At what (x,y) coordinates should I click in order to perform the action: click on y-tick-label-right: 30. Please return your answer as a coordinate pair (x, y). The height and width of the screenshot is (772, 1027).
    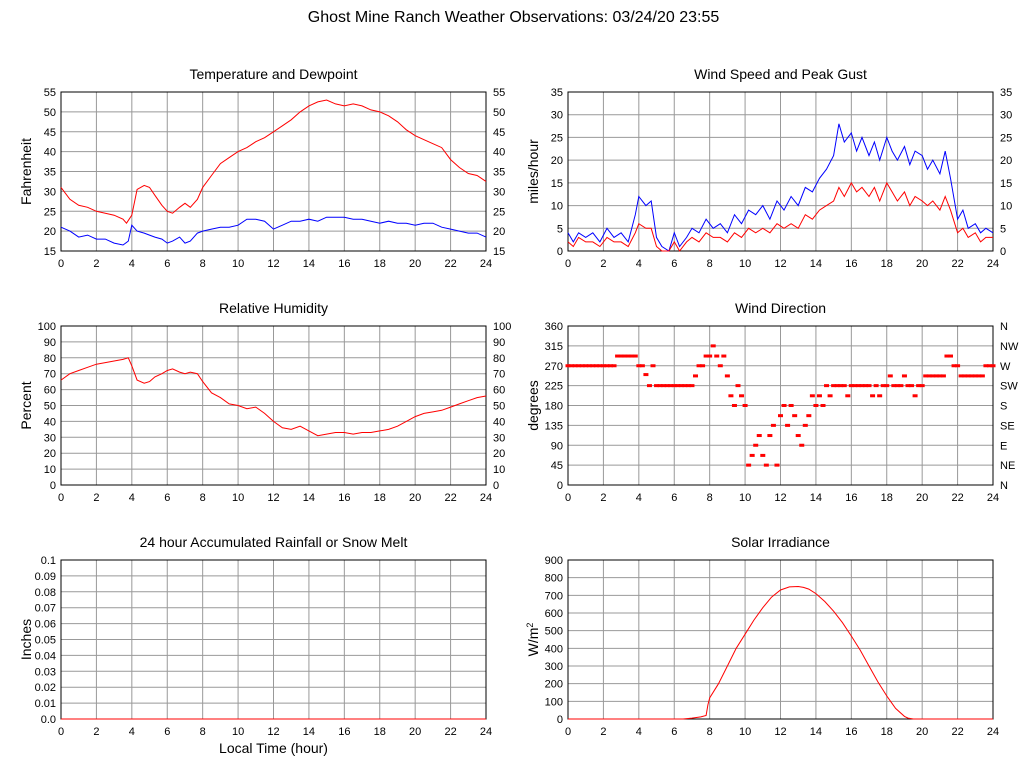
    Looking at the image, I should click on (499, 438).